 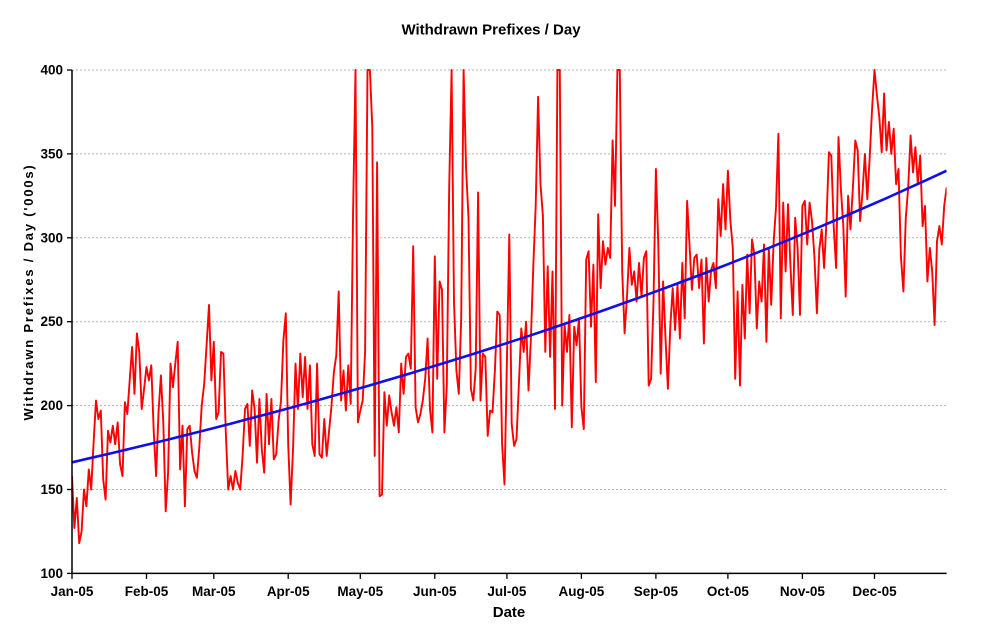 I want to click on svg-text: Jul-05, so click(x=507, y=591).